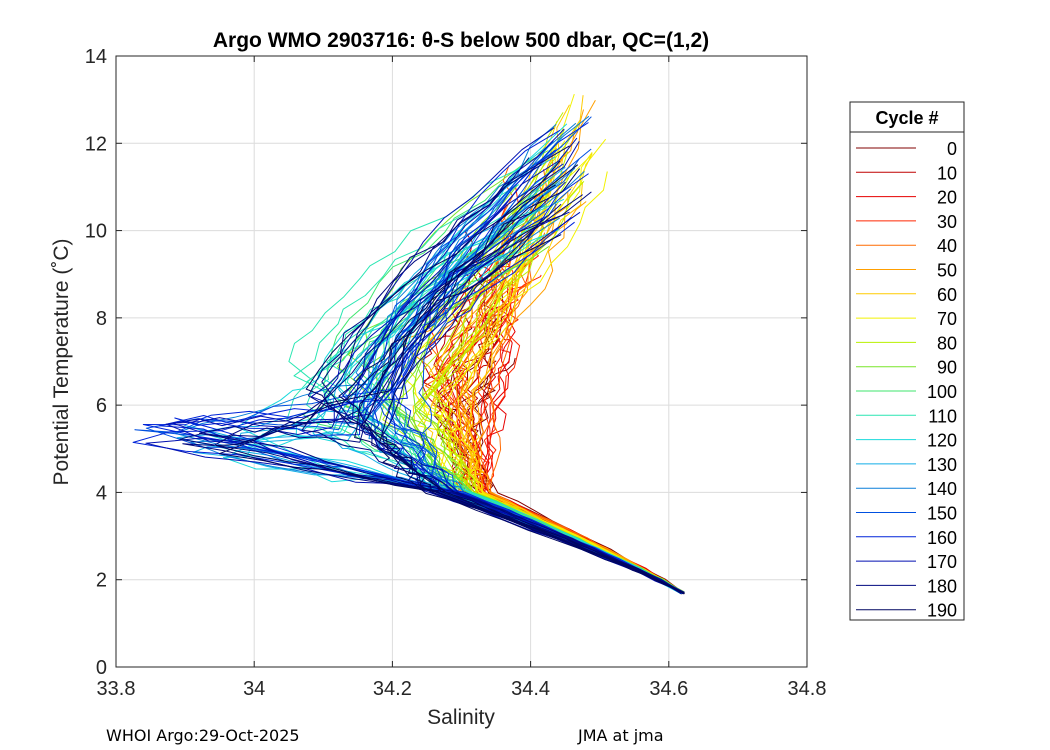 Image resolution: width=1050 pixels, height=750 pixels. I want to click on legend-box, so click(907, 361).